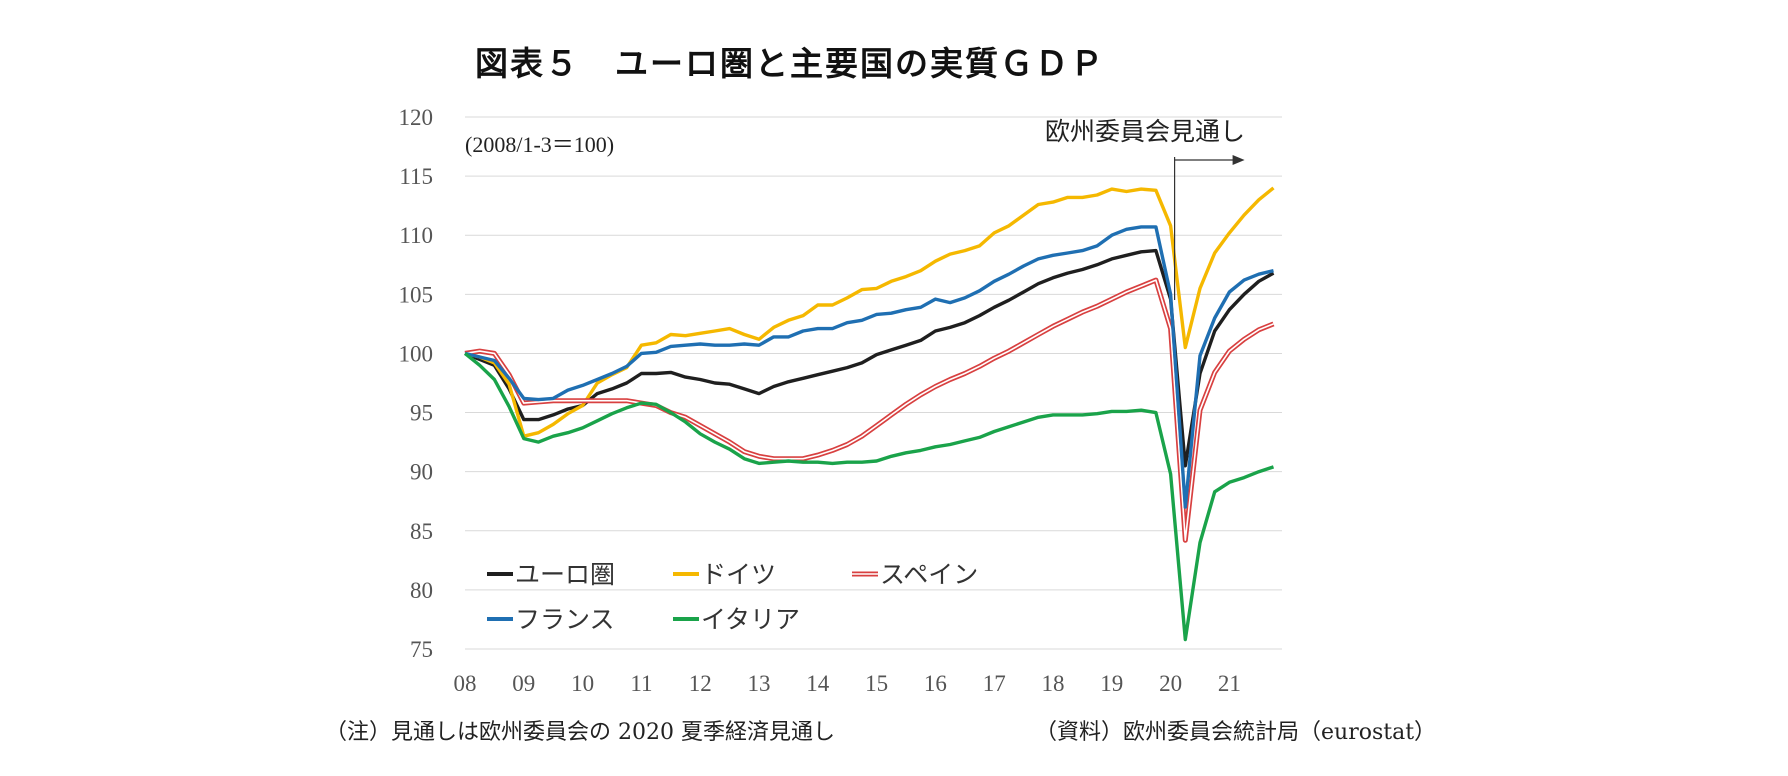 This screenshot has height=776, width=1788. Describe the element at coordinates (790, 63) in the screenshot. I see `chart-title: 図表５ ユーロ圏と主要国の実質ＧＤＰ` at that location.